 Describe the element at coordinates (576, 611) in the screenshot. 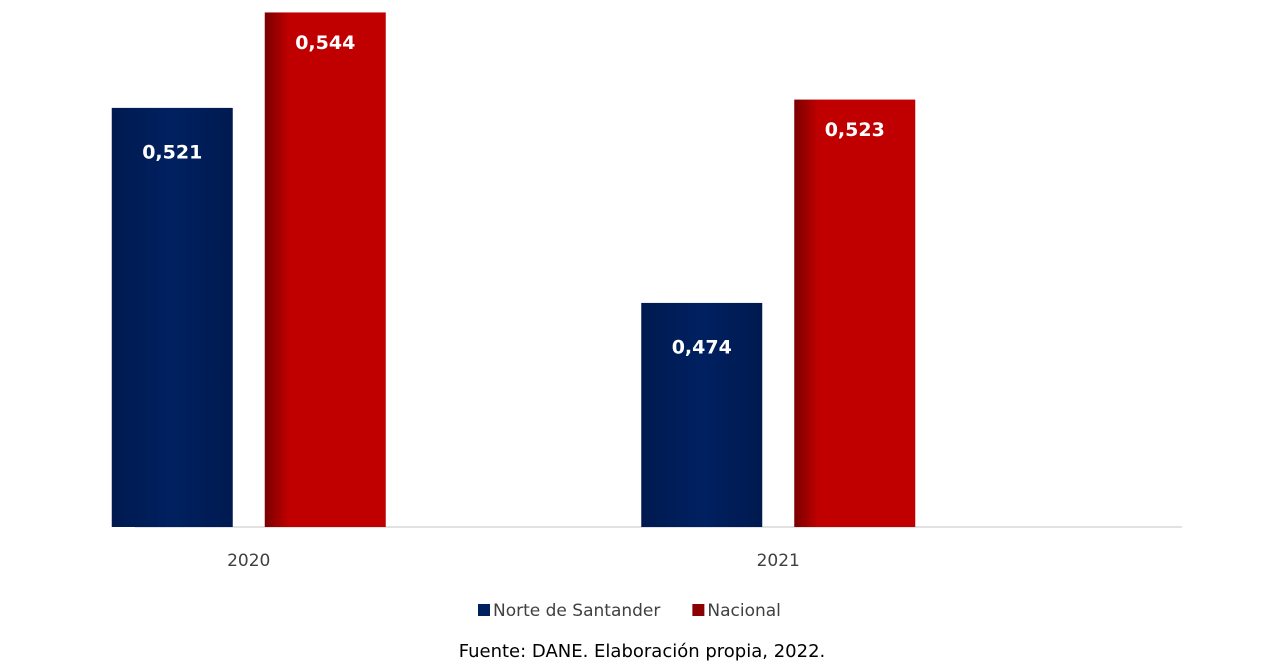

I see `legend-label: Norte de Santander` at that location.